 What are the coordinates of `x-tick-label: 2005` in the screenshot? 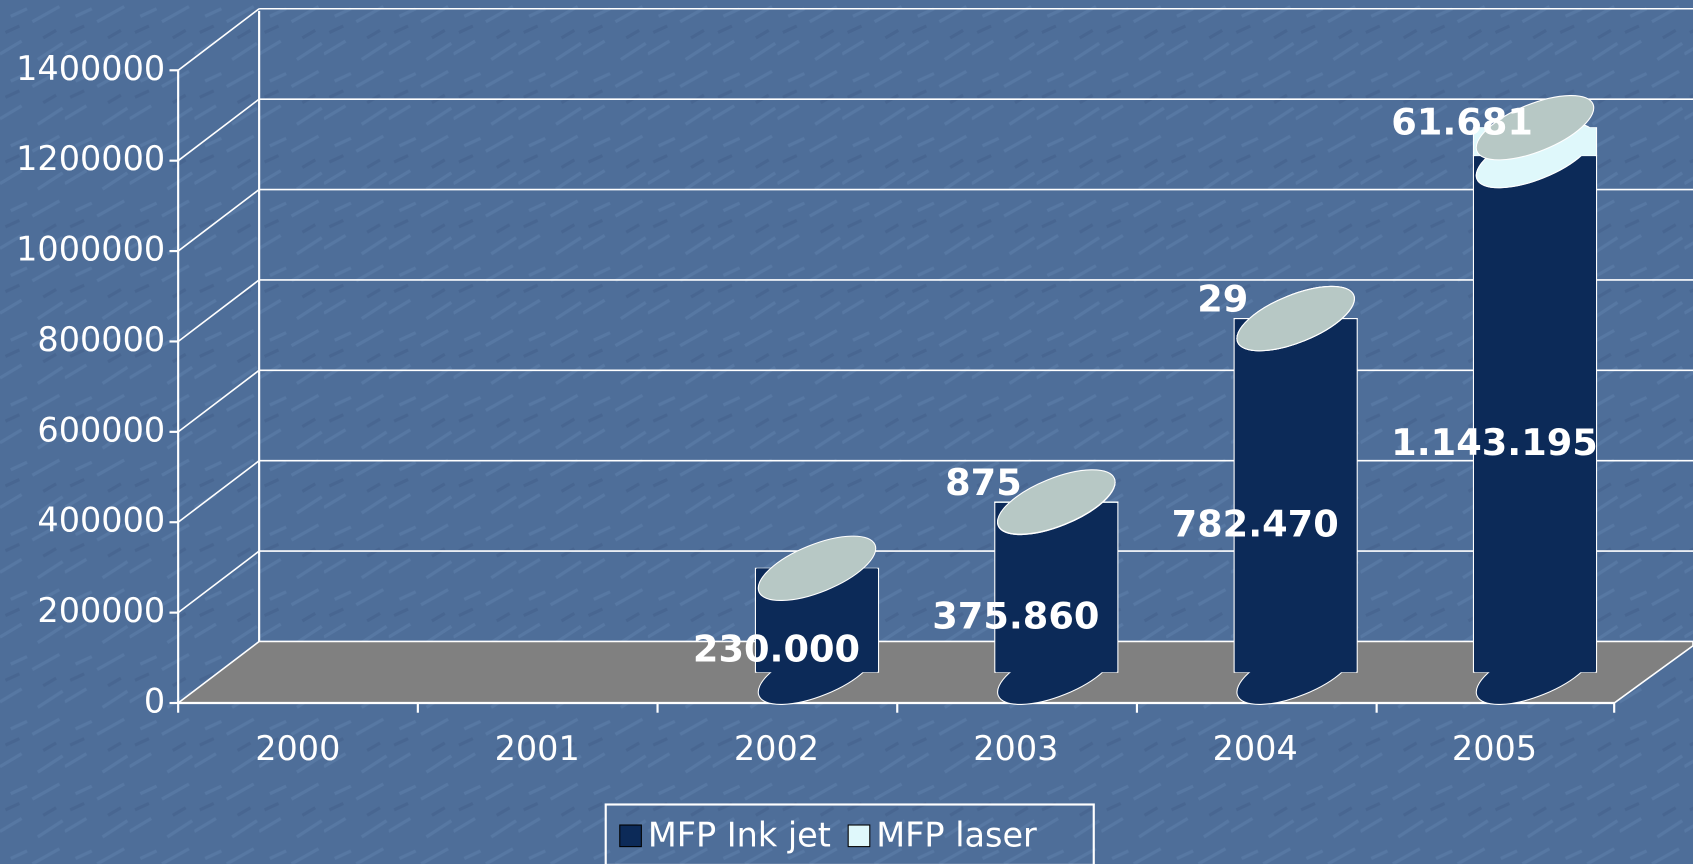 It's located at (1494, 748).